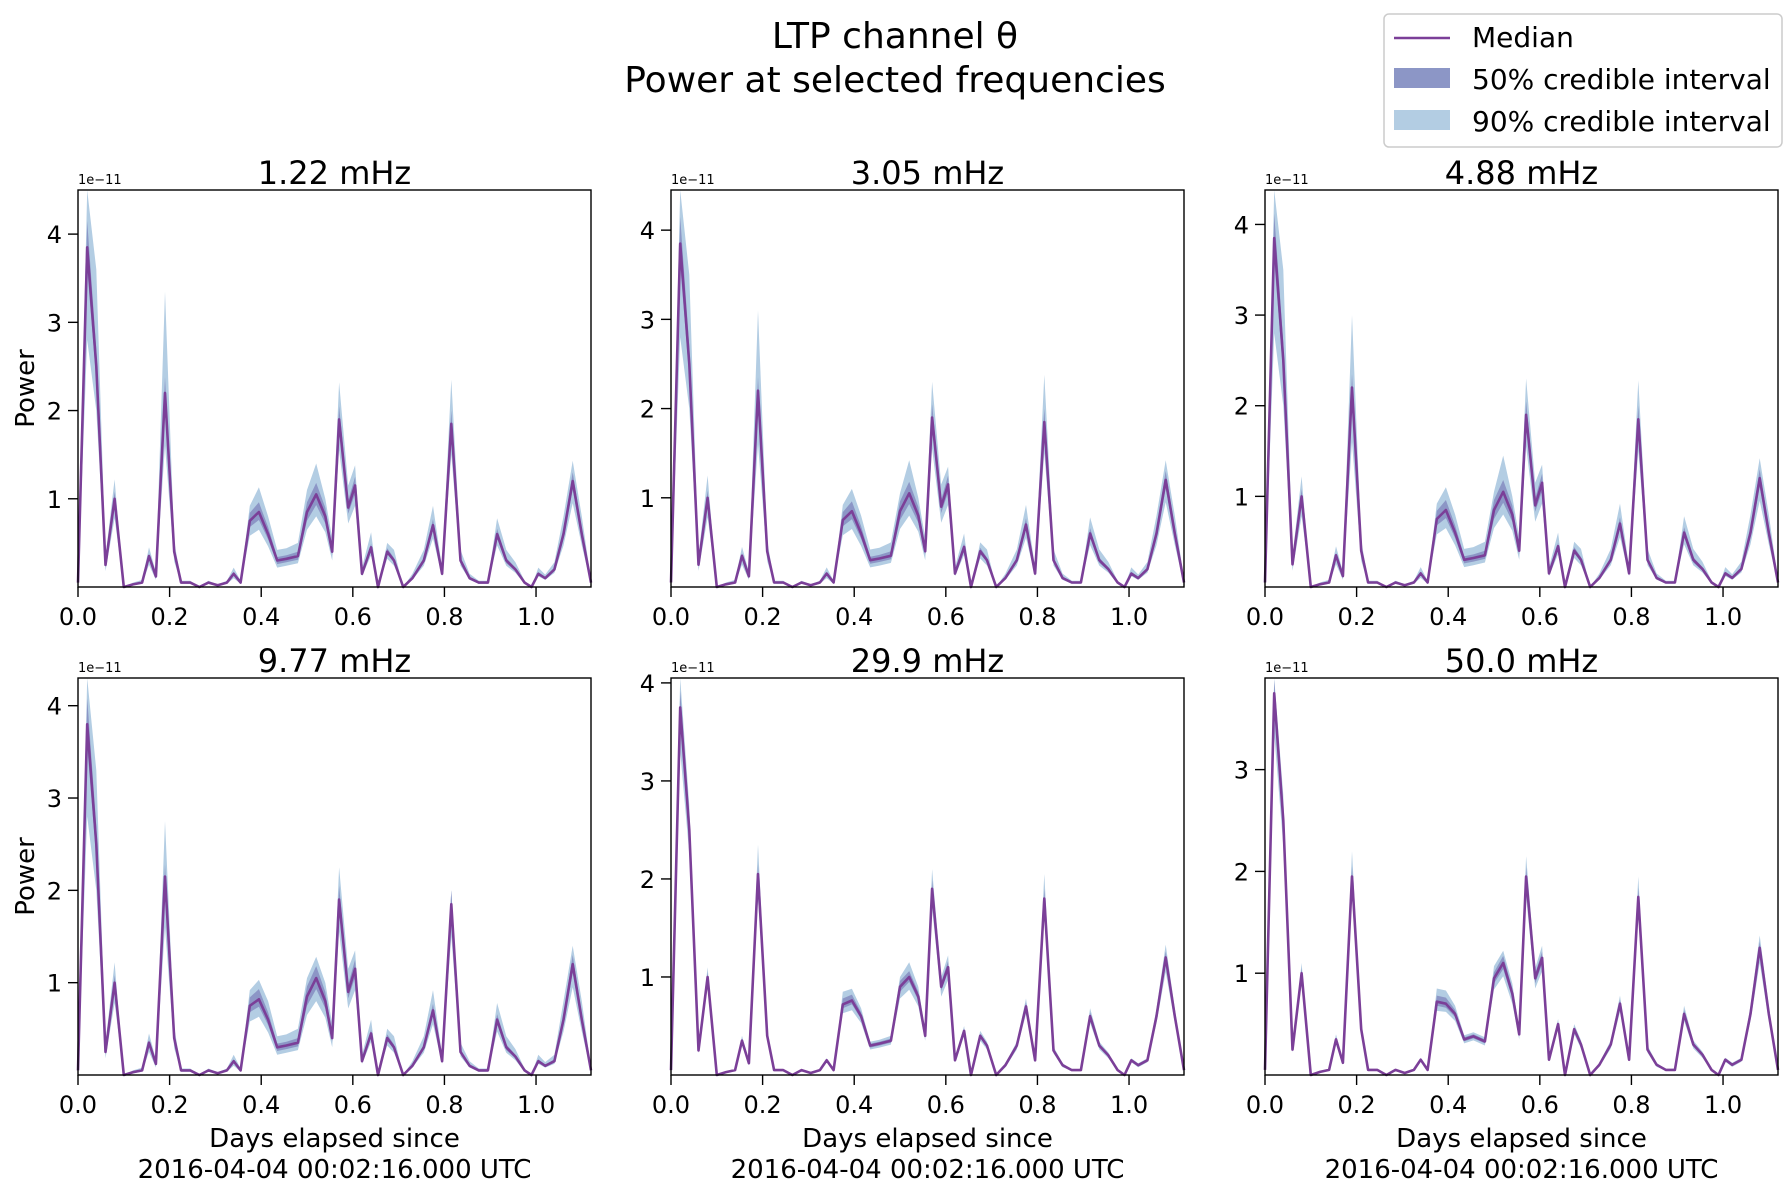  What do you see at coordinates (895, 36) in the screenshot?
I see `figure-title-line1: LTP channel θ` at bounding box center [895, 36].